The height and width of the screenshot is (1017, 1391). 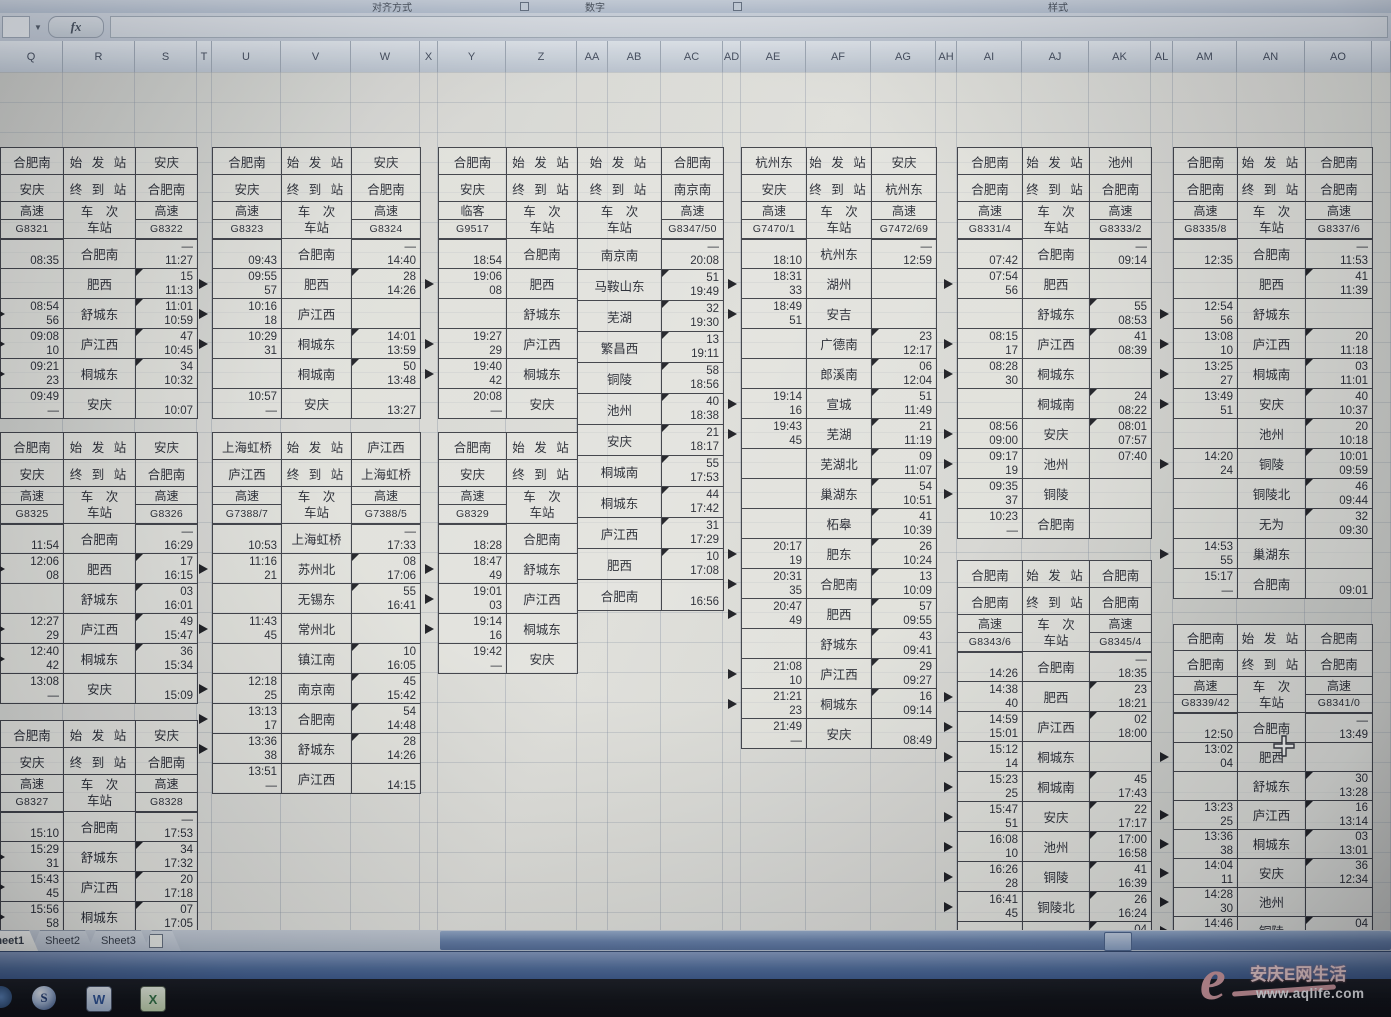 I want to click on time-cell: 10:23—, so click(x=990, y=523).